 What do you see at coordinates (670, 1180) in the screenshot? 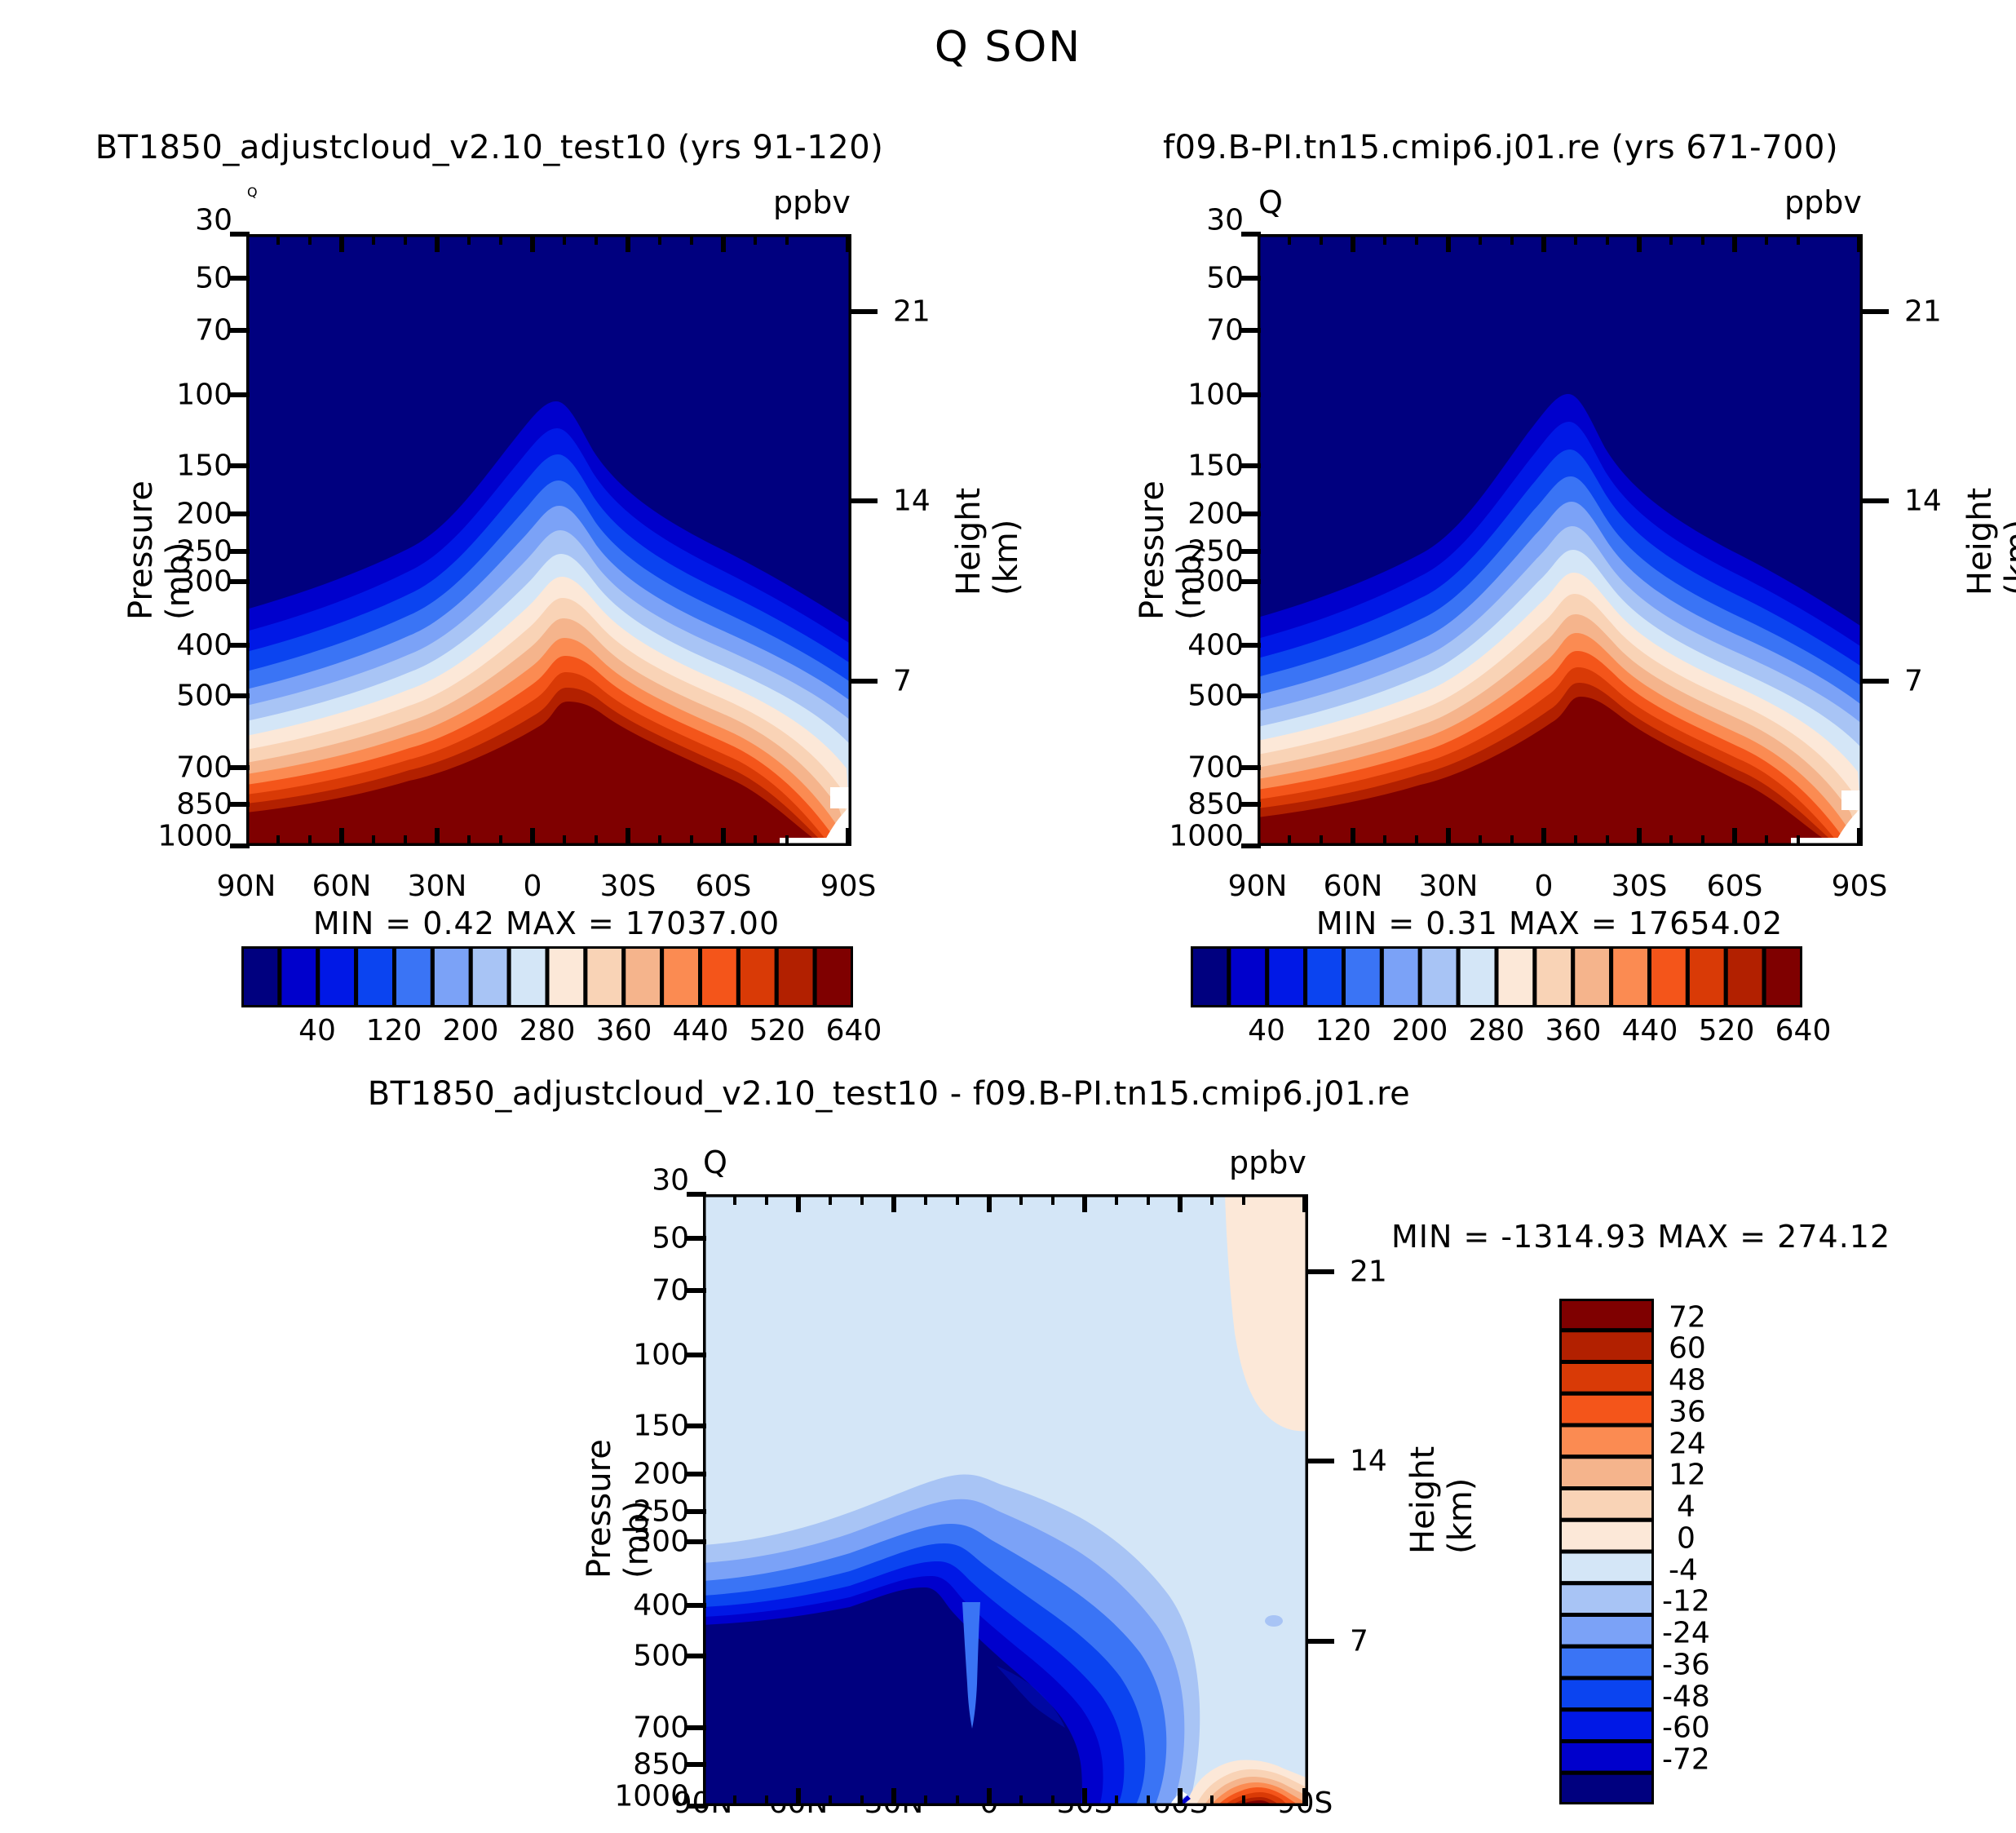
I see `diff-ytick-30: 30` at bounding box center [670, 1180].